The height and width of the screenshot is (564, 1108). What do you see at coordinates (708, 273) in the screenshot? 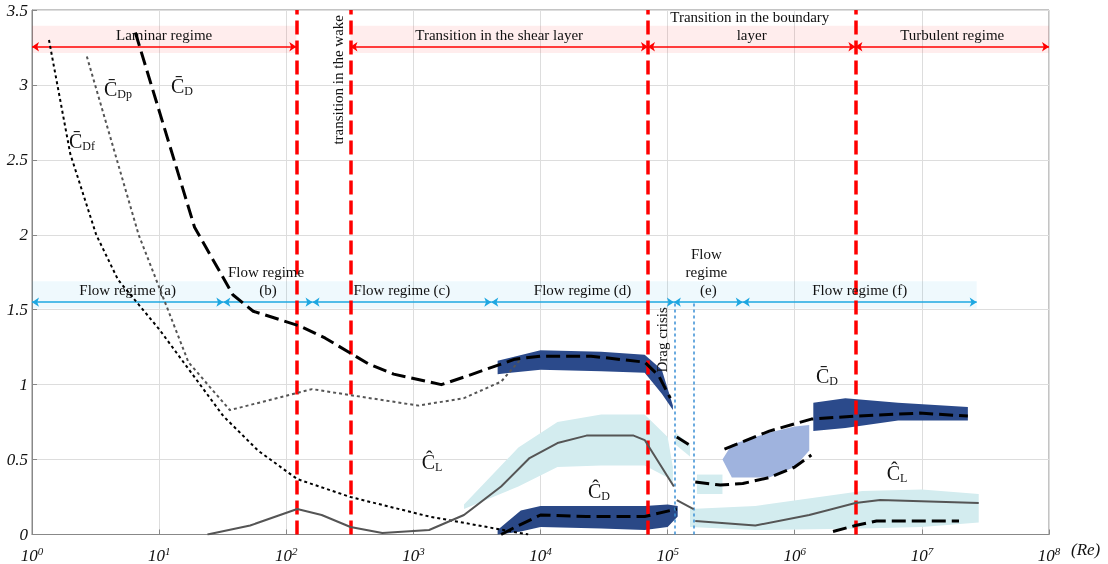
I see `band-label: Flow regime (e)` at bounding box center [708, 273].